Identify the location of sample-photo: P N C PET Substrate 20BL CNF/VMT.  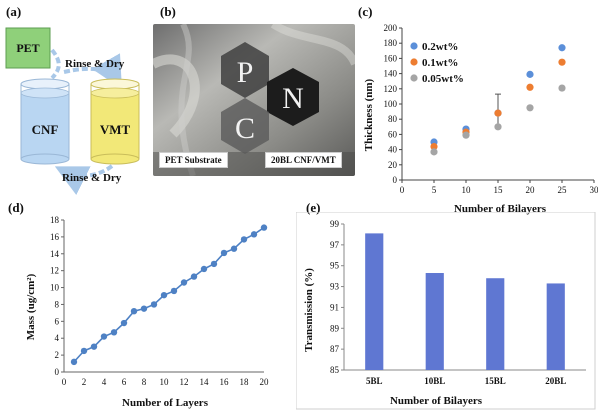
(254, 100).